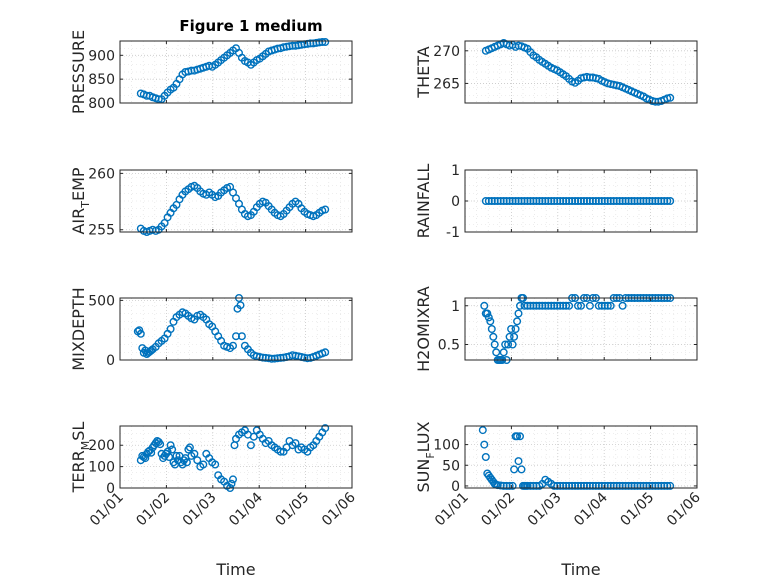  I want to click on y-tick-label: 50, so click(451, 466).